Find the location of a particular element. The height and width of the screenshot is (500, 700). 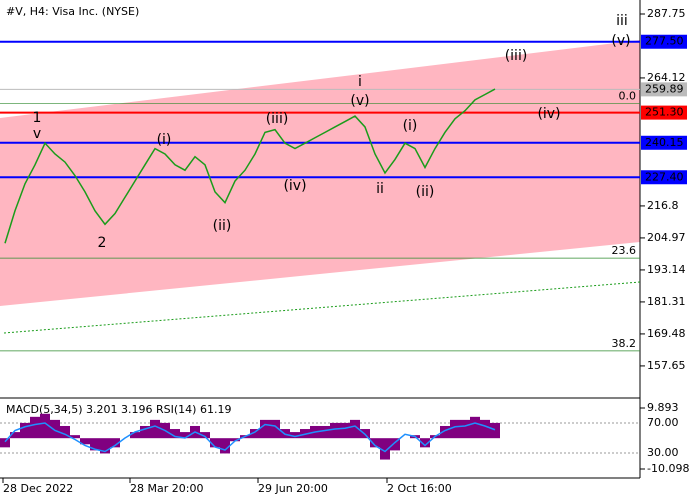

y-tick-label: 216.8 is located at coordinates (663, 205).